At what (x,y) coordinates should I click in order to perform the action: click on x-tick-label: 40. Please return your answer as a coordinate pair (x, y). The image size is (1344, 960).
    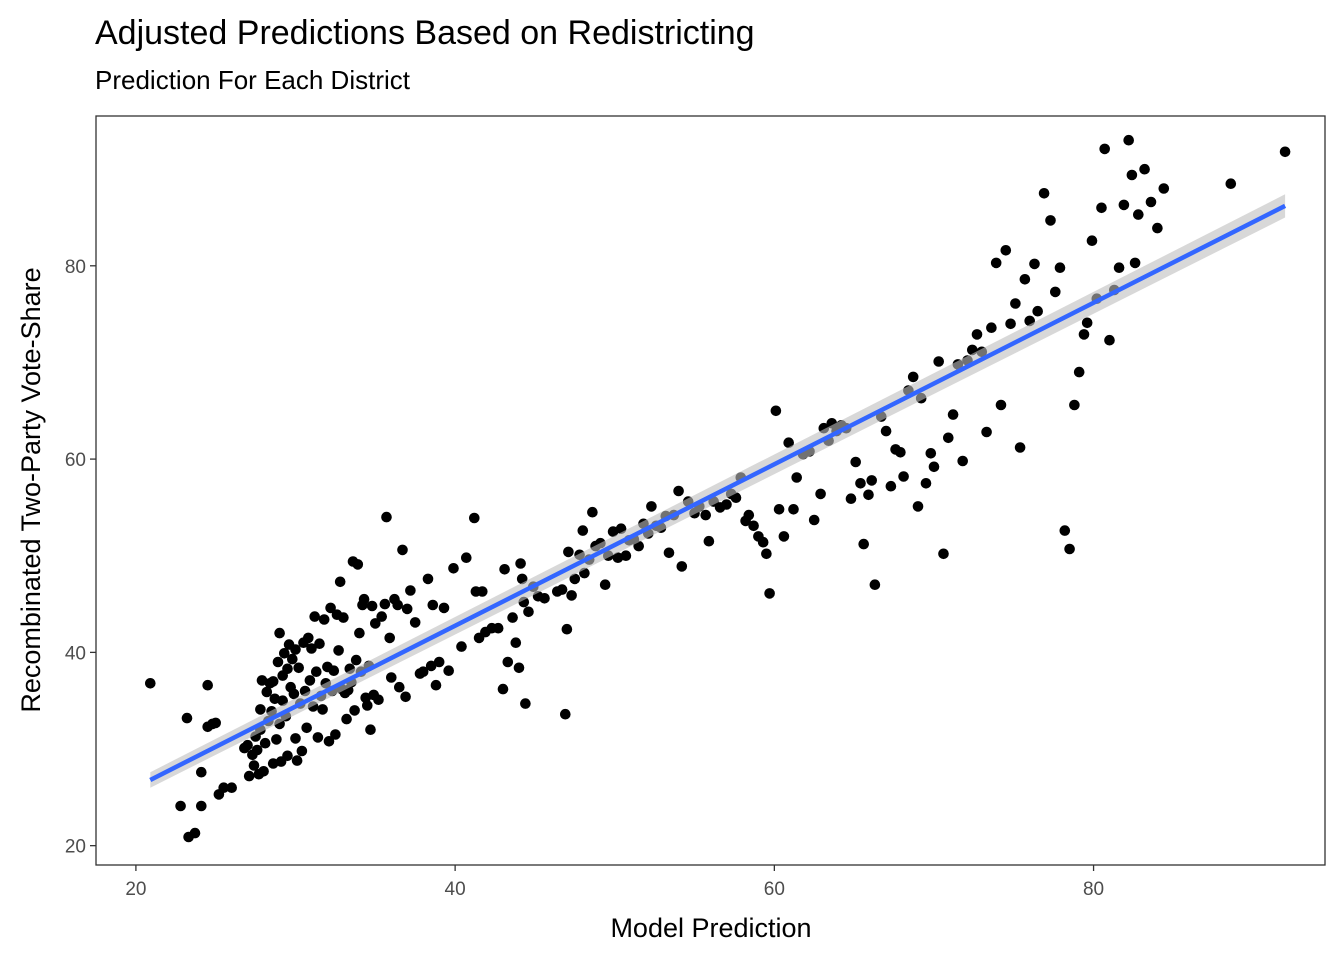
    Looking at the image, I should click on (455, 889).